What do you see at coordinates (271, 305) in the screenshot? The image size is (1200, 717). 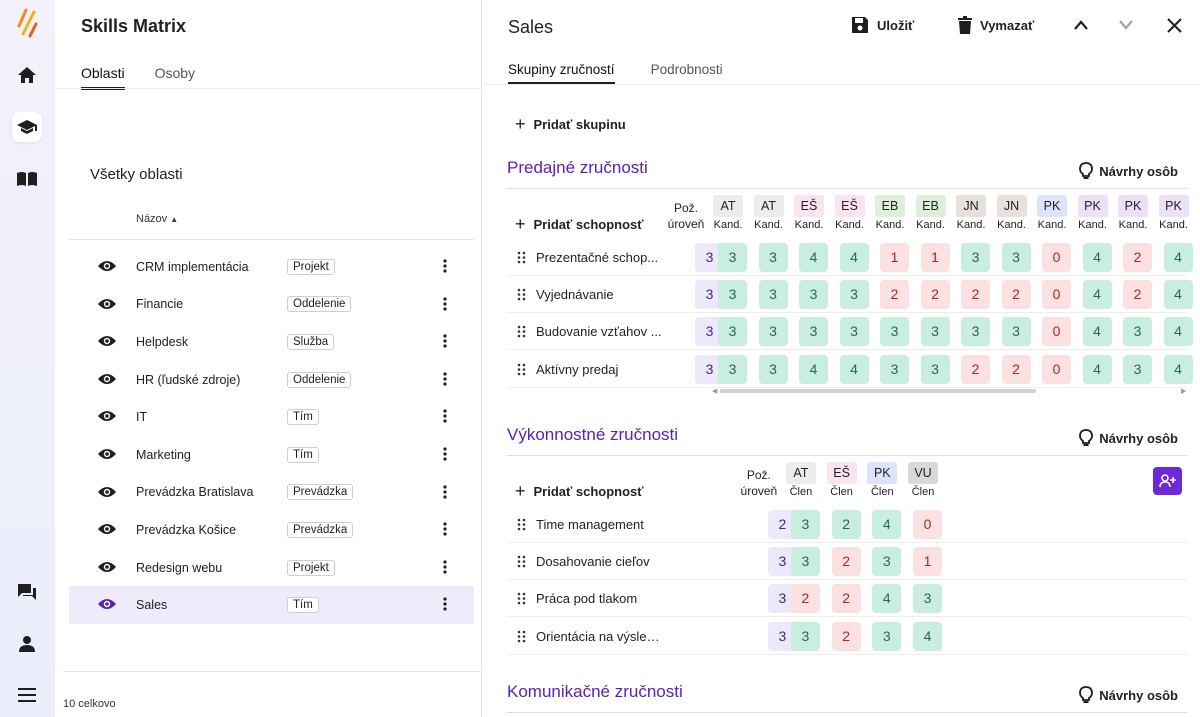 I see `list-item: Financie Oddelenie` at bounding box center [271, 305].